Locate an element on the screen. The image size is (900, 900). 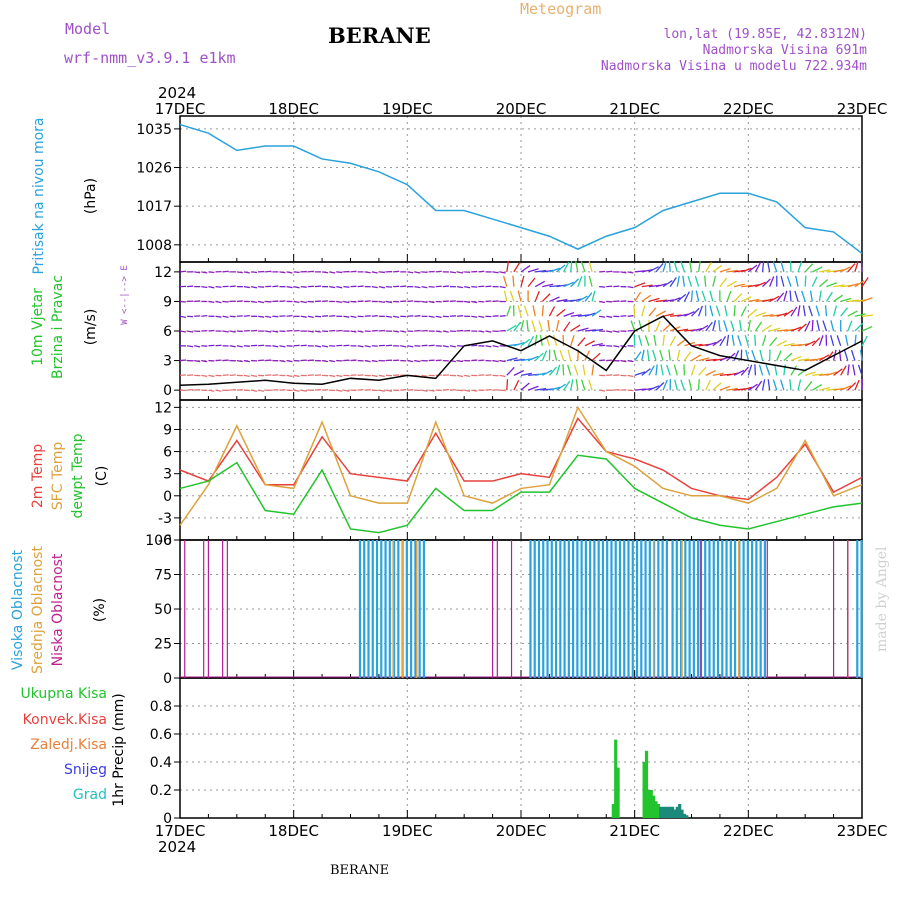
y-tick-label: 0 is located at coordinates (167, 497).